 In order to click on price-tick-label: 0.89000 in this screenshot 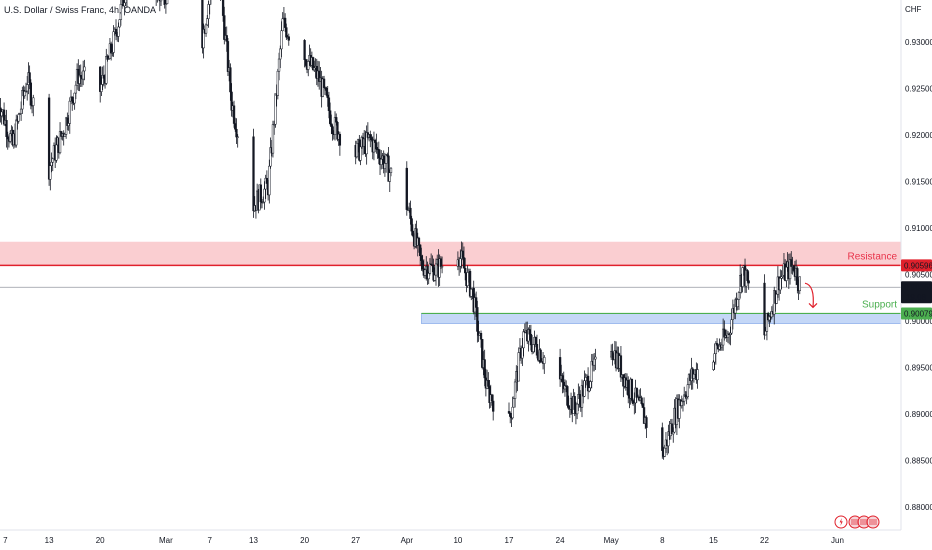, I will do `click(918, 414)`.